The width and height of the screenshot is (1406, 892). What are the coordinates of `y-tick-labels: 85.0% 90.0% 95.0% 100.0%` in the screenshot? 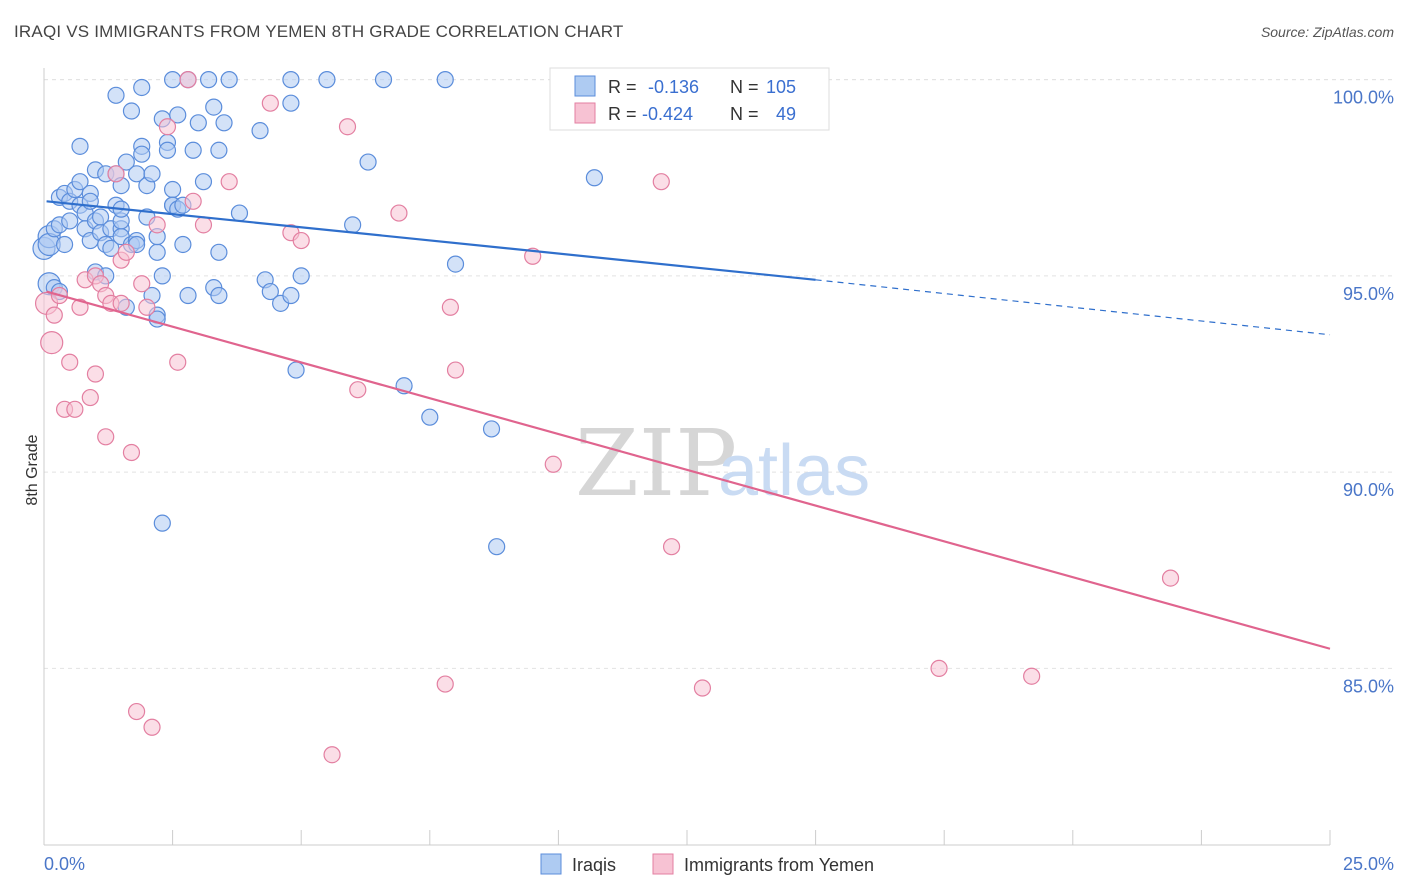 It's located at (1363, 392).